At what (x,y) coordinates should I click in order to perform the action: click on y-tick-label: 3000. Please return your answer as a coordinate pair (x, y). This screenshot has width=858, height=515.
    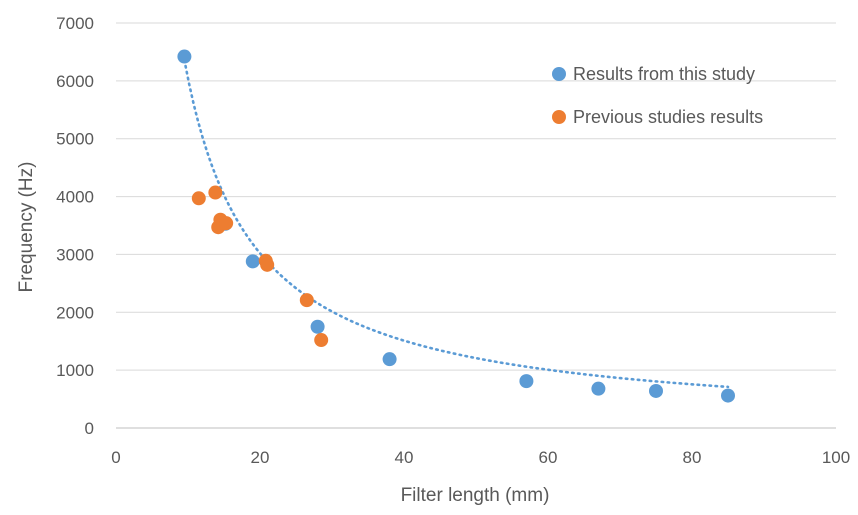
    Looking at the image, I should click on (75, 254).